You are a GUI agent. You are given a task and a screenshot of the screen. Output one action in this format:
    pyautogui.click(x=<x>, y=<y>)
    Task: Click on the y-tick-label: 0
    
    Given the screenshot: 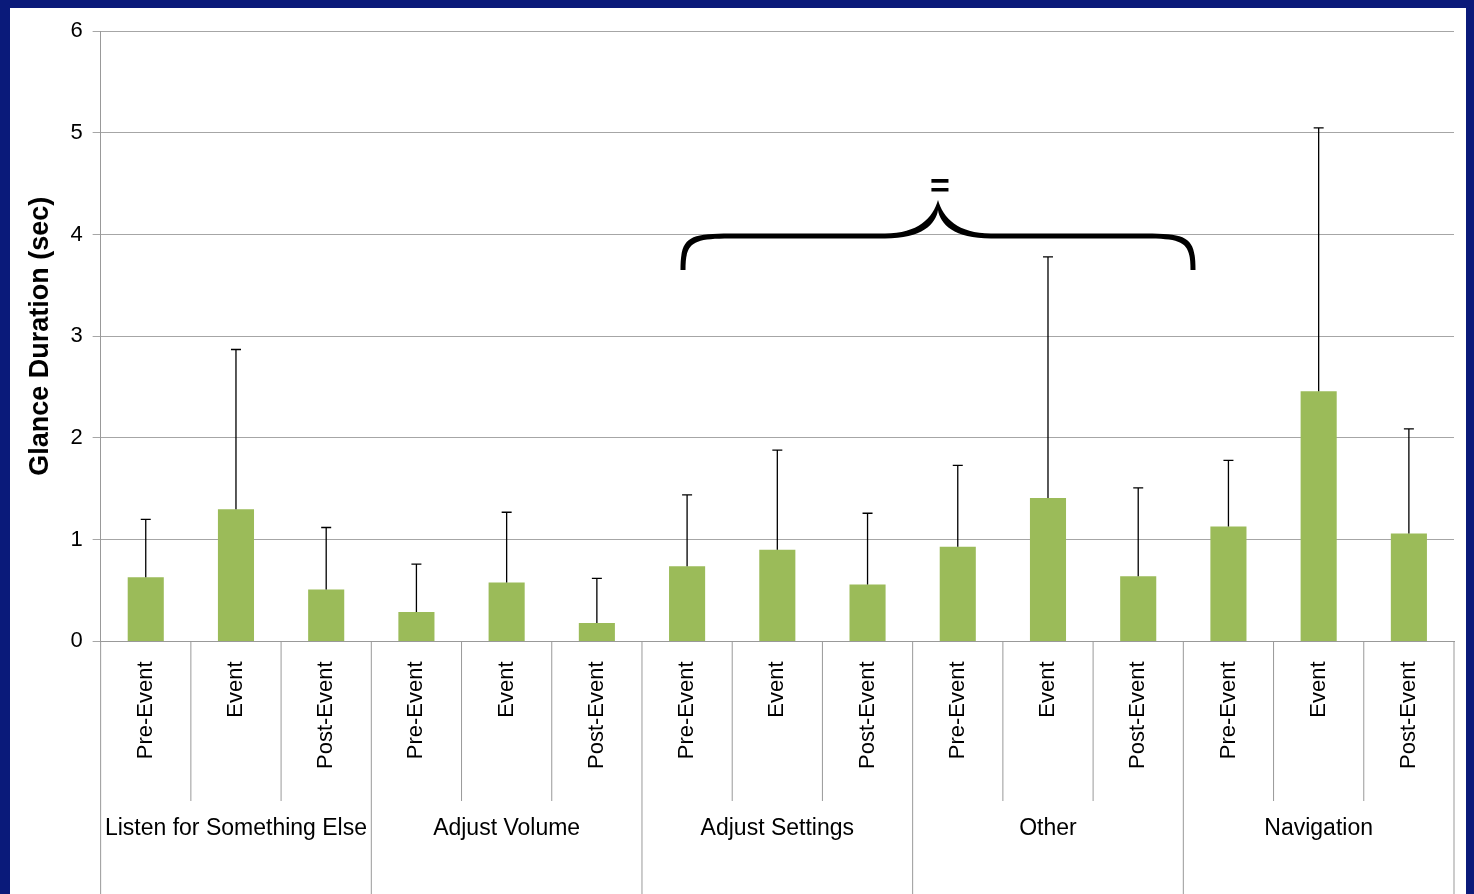 What is the action you would take?
    pyautogui.click(x=76, y=640)
    